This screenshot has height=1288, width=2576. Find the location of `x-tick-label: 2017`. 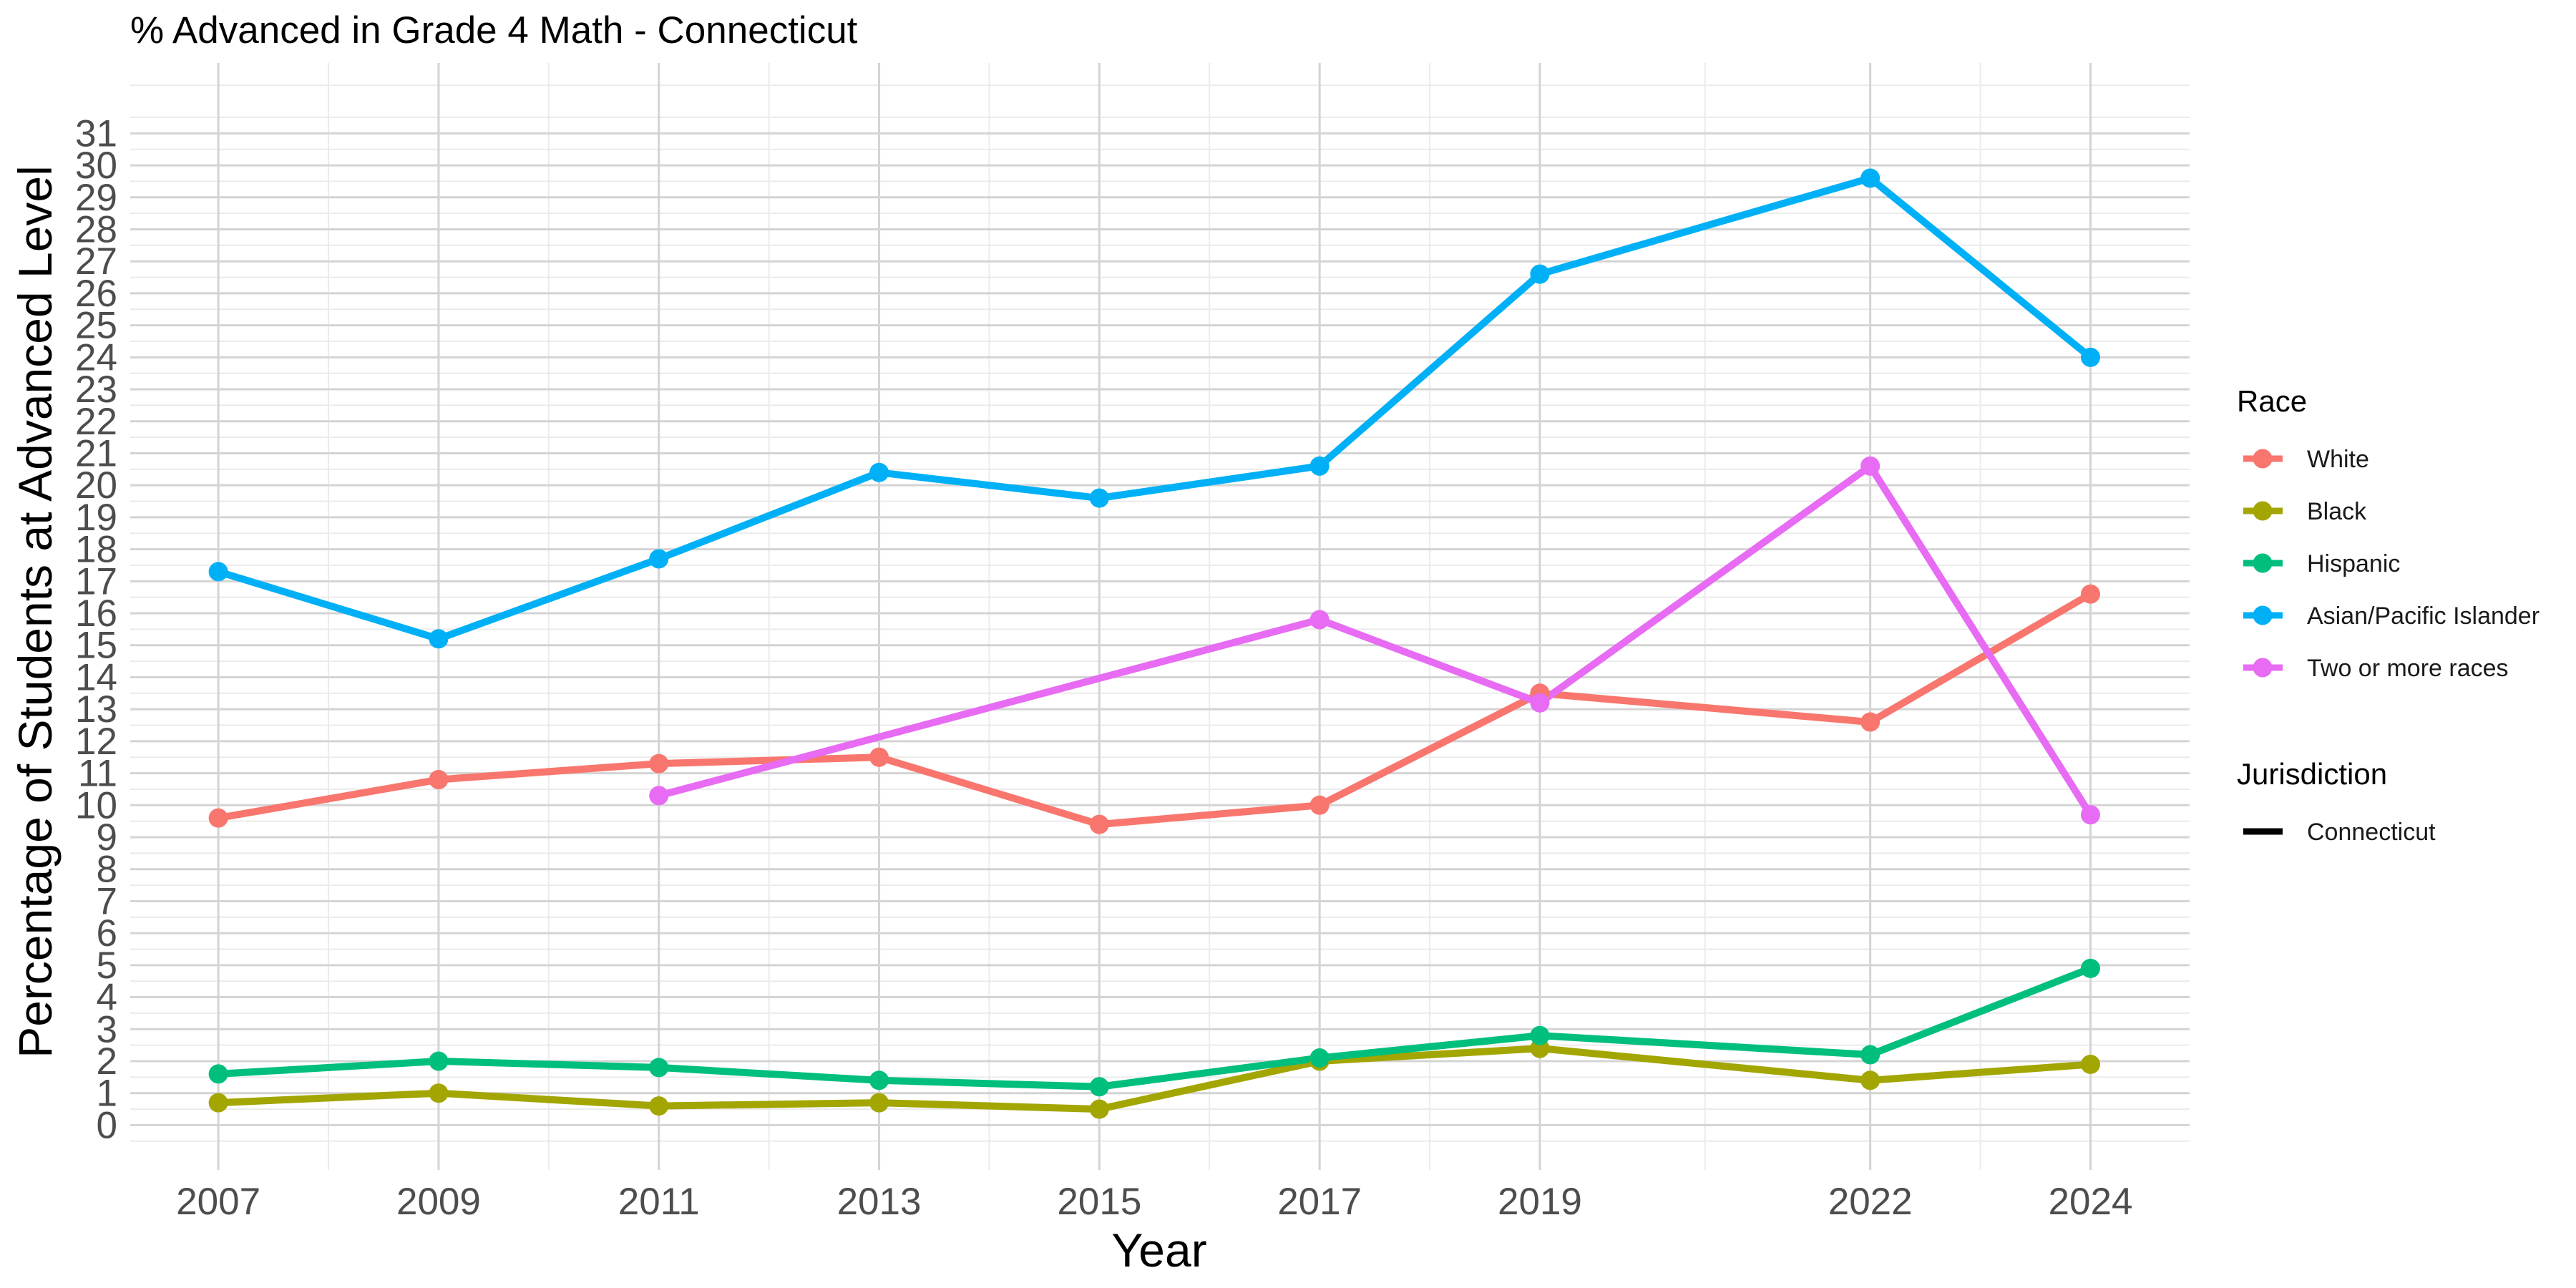

x-tick-label: 2017 is located at coordinates (1319, 1202).